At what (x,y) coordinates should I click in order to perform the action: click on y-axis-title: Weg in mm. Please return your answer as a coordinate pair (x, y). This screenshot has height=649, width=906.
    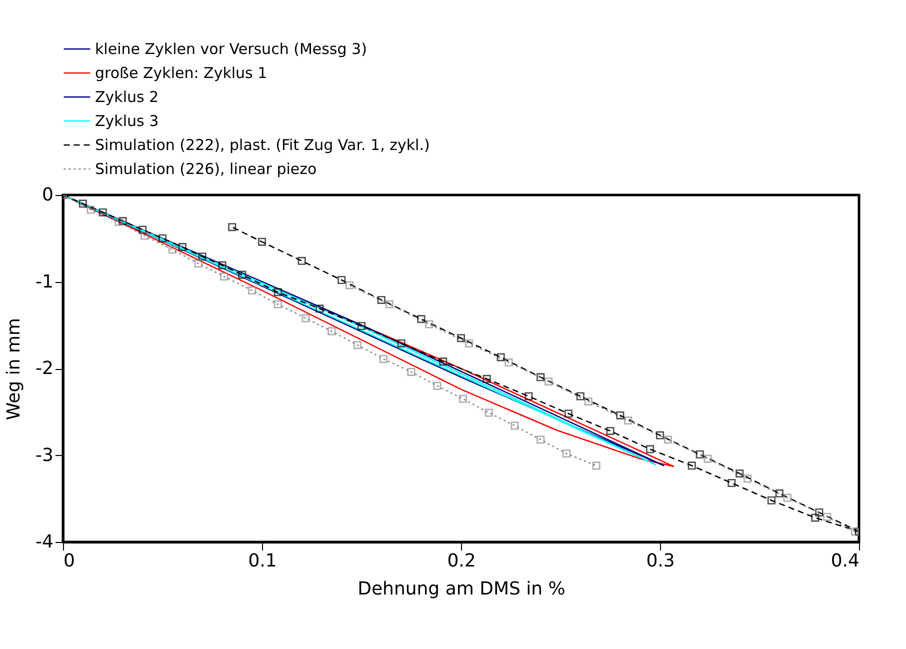
    Looking at the image, I should click on (14, 369).